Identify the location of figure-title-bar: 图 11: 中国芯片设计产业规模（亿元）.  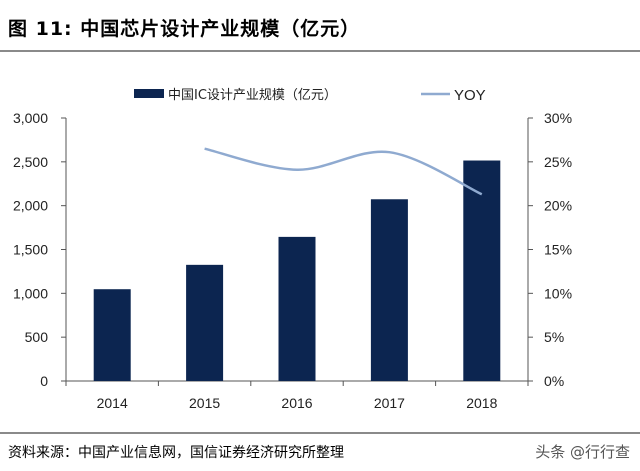
(320, 26).